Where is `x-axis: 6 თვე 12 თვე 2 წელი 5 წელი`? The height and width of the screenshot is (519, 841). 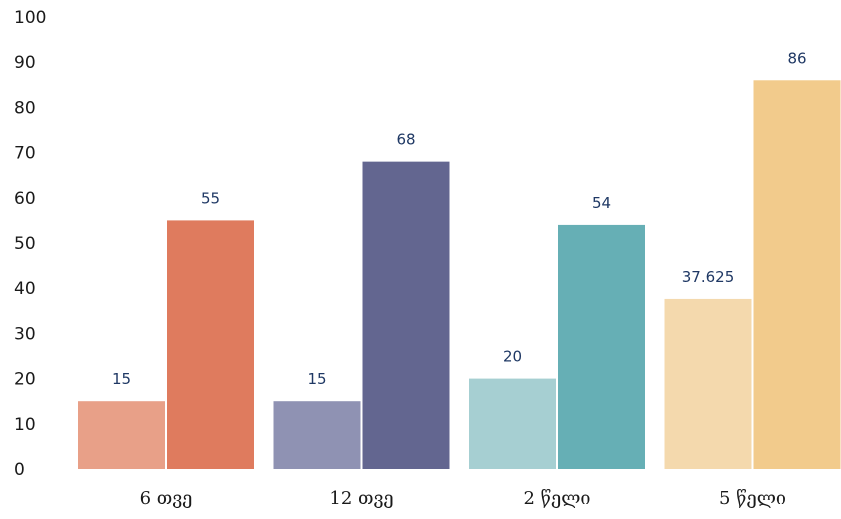 x-axis: 6 თვე 12 თვე 2 წელი 5 წელი is located at coordinates (463, 498).